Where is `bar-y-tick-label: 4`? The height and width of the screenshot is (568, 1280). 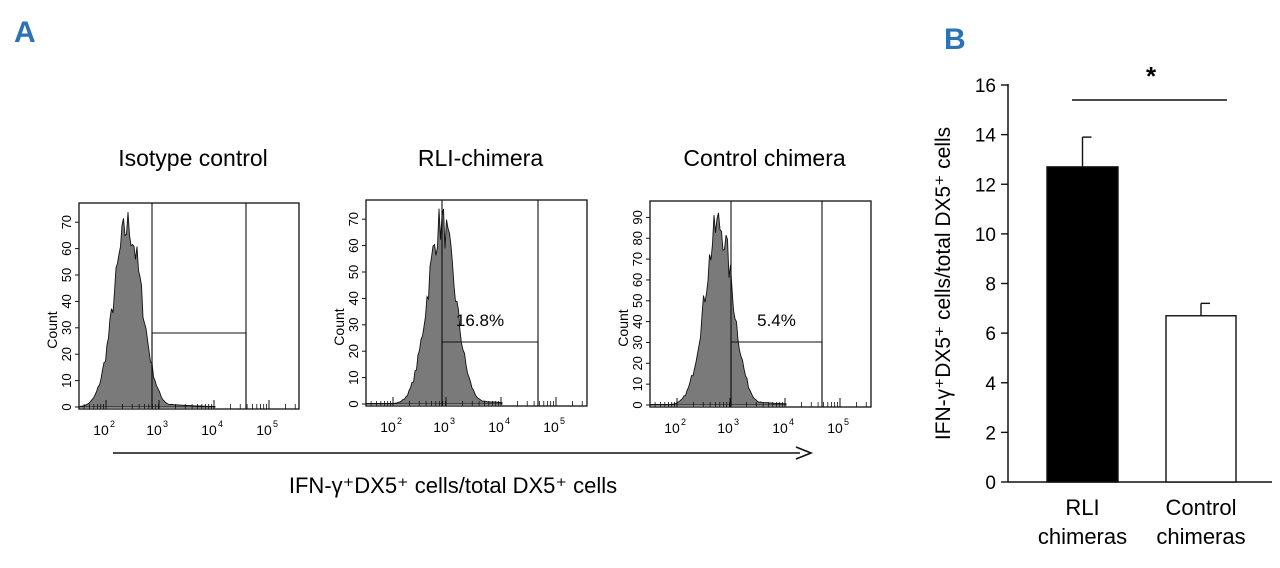
bar-y-tick-label: 4 is located at coordinates (990, 384).